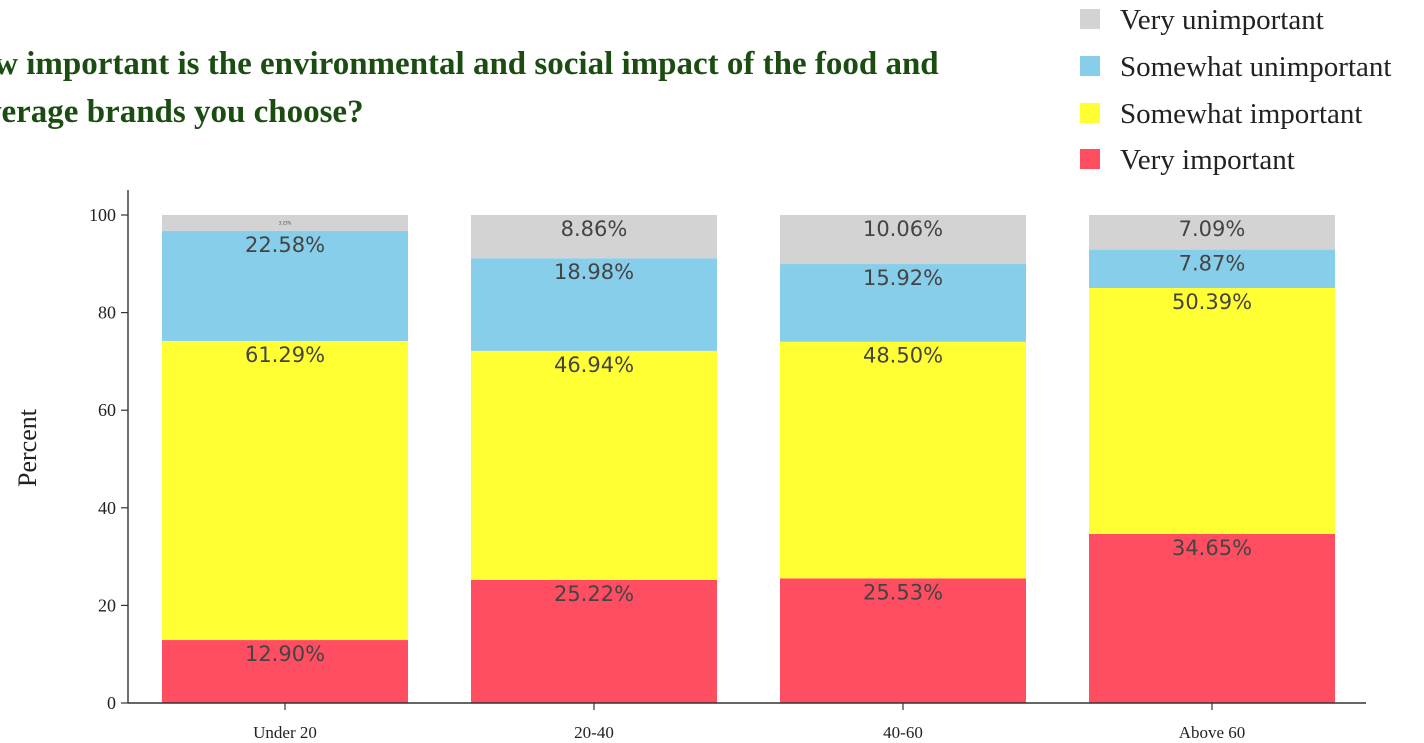 The height and width of the screenshot is (743, 1424). Describe the element at coordinates (1207, 160) in the screenshot. I see `legend-label-very-important: Very important` at that location.